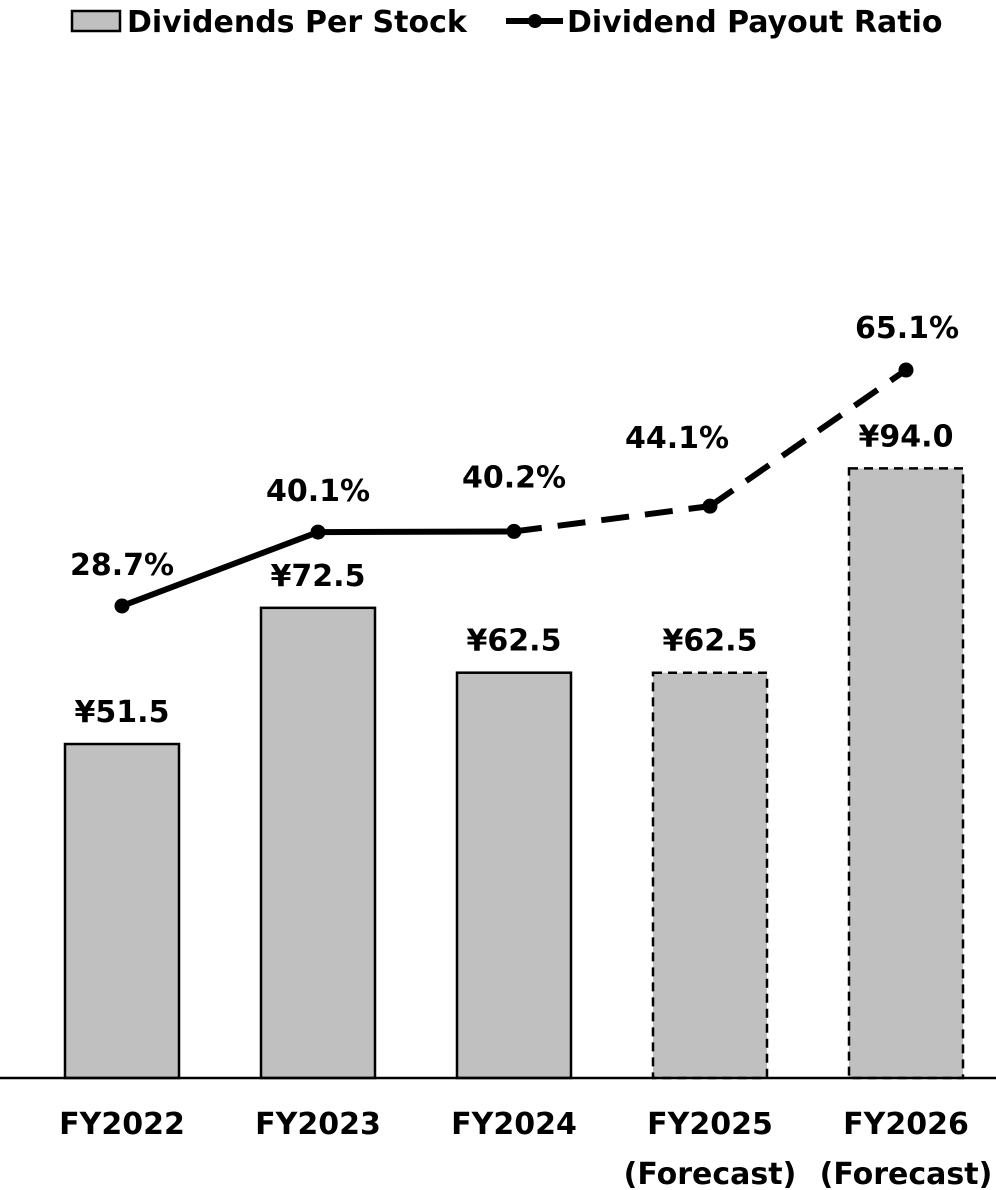  What do you see at coordinates (122, 712) in the screenshot?
I see `bar-value-label-0: ¥51.5` at bounding box center [122, 712].